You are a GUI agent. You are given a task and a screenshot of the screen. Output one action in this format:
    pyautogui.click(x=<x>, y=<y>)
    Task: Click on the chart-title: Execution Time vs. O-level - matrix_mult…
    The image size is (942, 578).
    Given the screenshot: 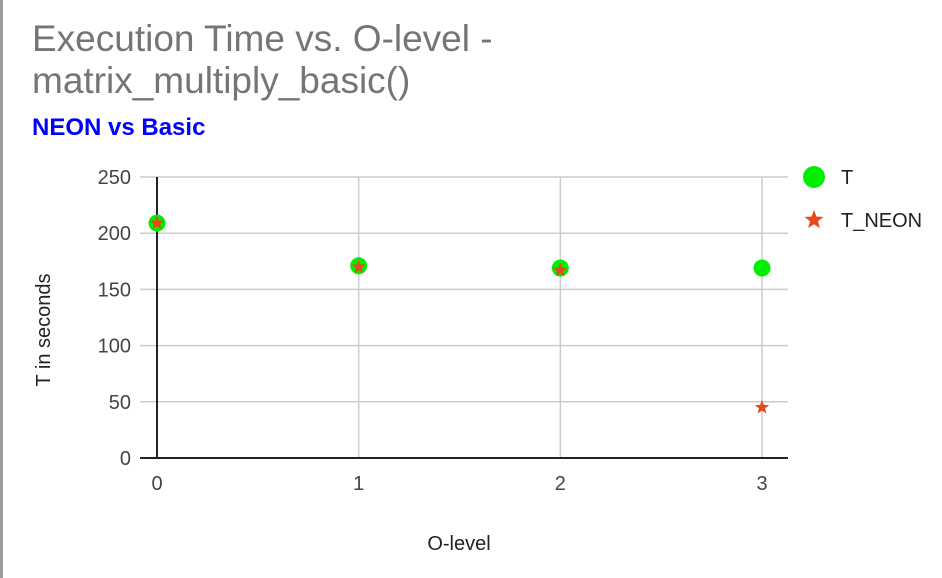 What is the action you would take?
    pyautogui.click(x=262, y=59)
    